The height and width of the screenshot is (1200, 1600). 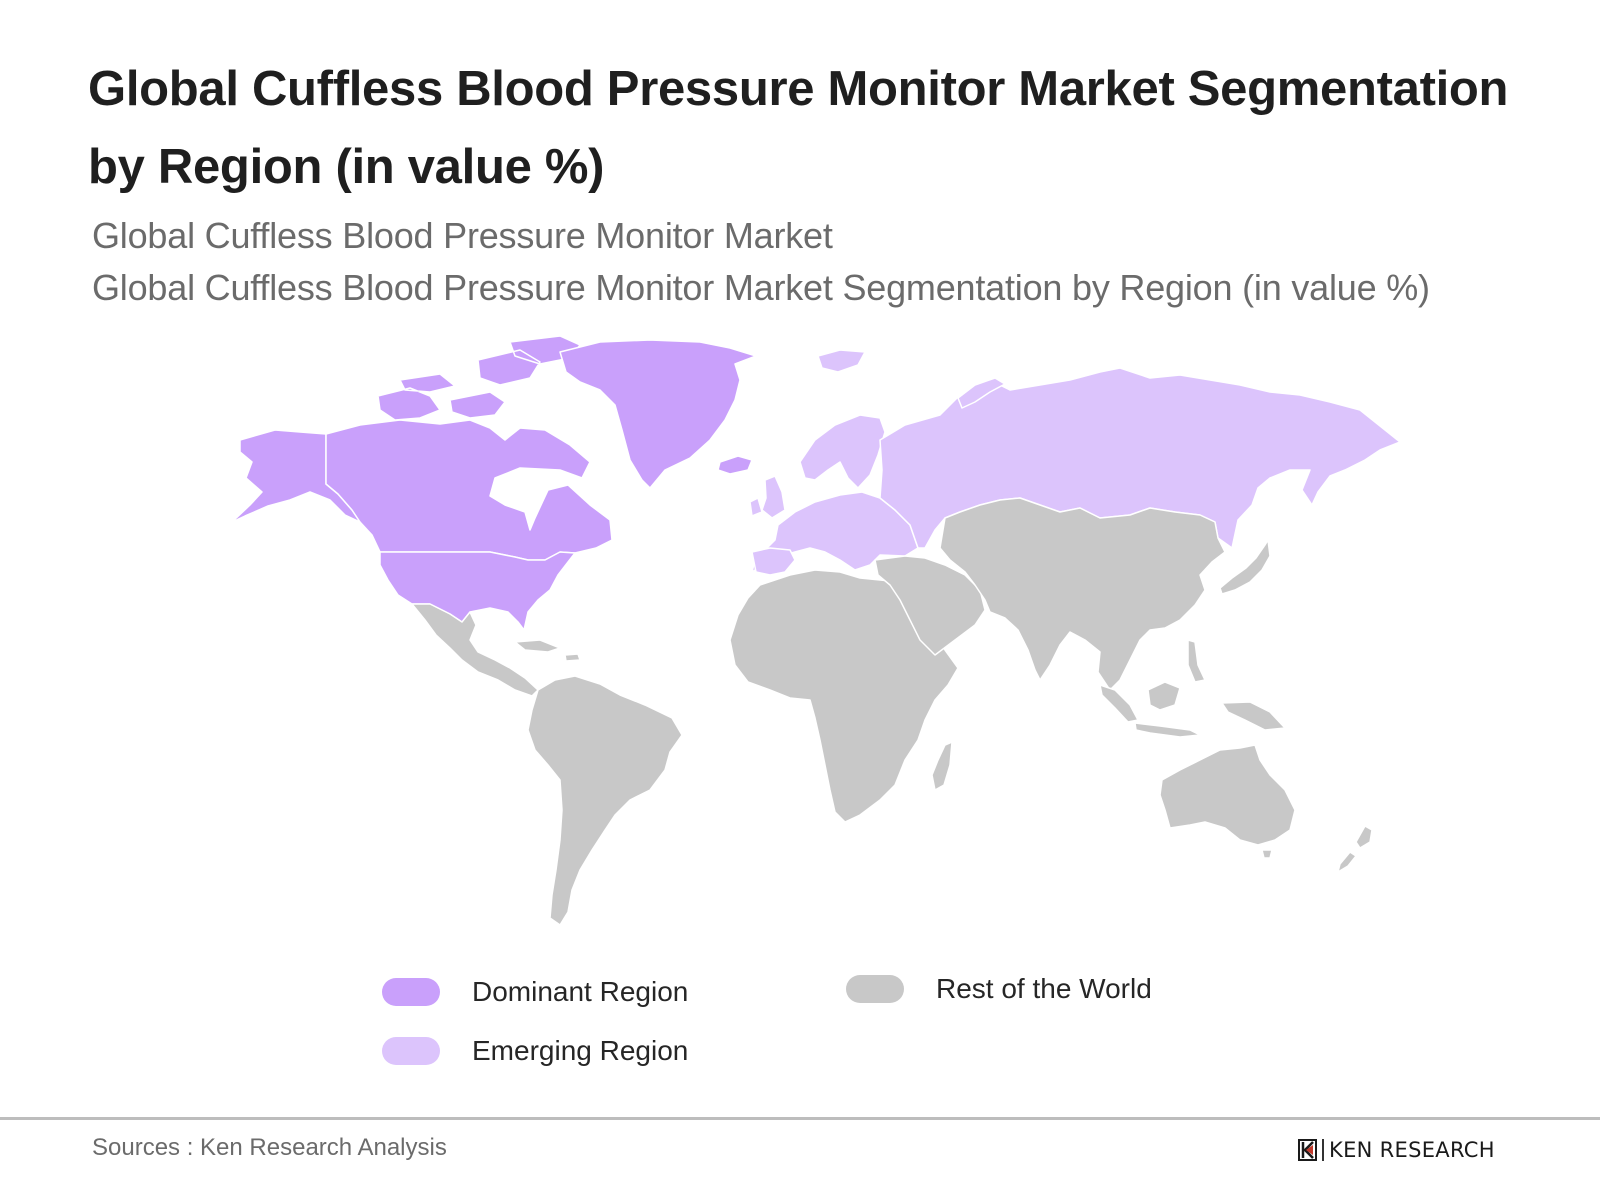 What do you see at coordinates (835, 532) in the screenshot?
I see `region-europe` at bounding box center [835, 532].